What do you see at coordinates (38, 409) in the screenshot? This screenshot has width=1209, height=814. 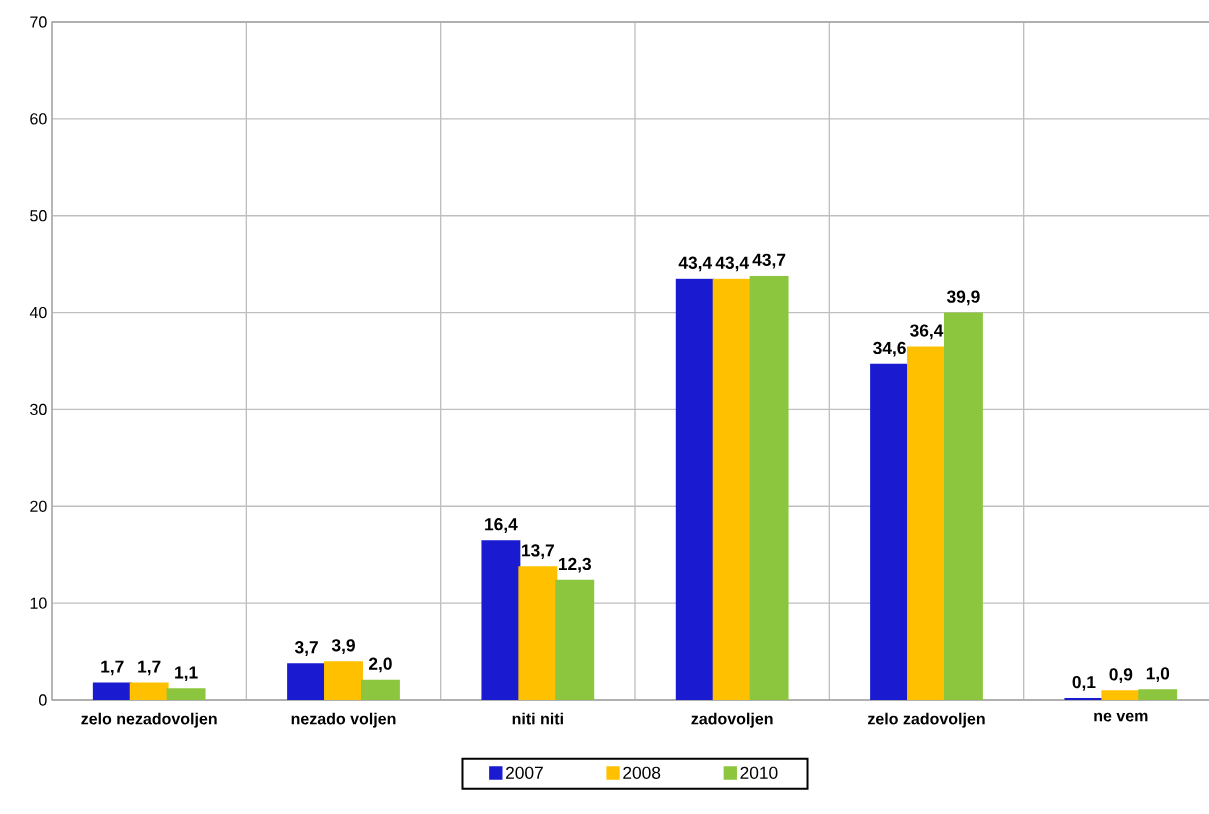 I see `y-tick-label: 30` at bounding box center [38, 409].